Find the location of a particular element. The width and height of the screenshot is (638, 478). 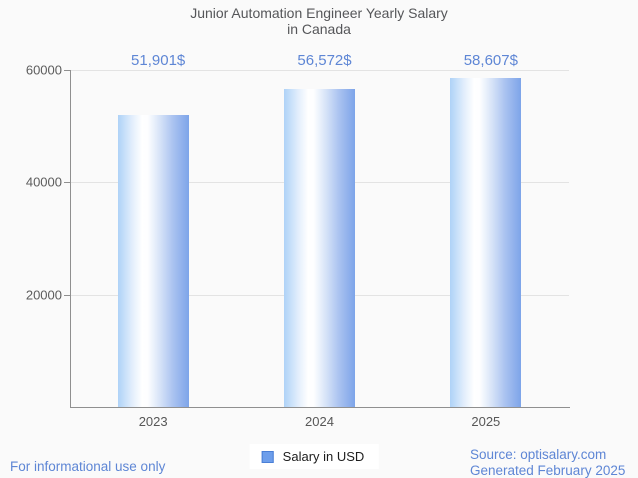

x-axis-line is located at coordinates (320, 407).